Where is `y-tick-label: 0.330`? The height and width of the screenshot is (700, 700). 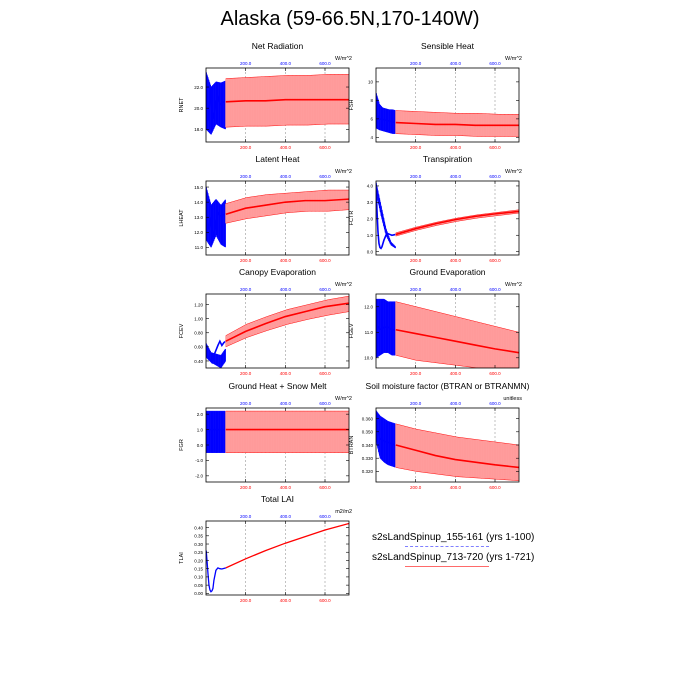
y-tick-label: 0.330 is located at coordinates (368, 458).